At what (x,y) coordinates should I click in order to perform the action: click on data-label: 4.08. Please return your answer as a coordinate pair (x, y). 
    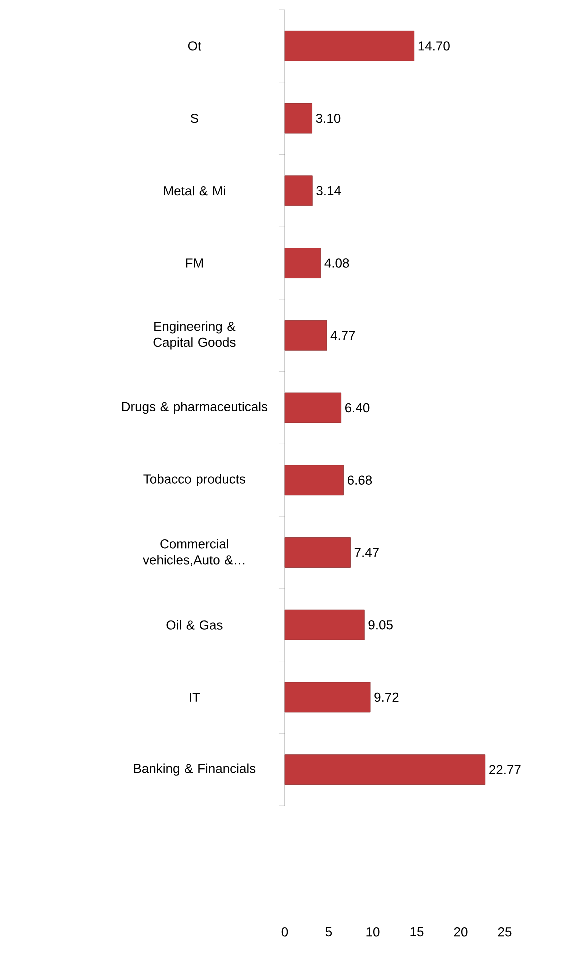
    Looking at the image, I should click on (337, 263).